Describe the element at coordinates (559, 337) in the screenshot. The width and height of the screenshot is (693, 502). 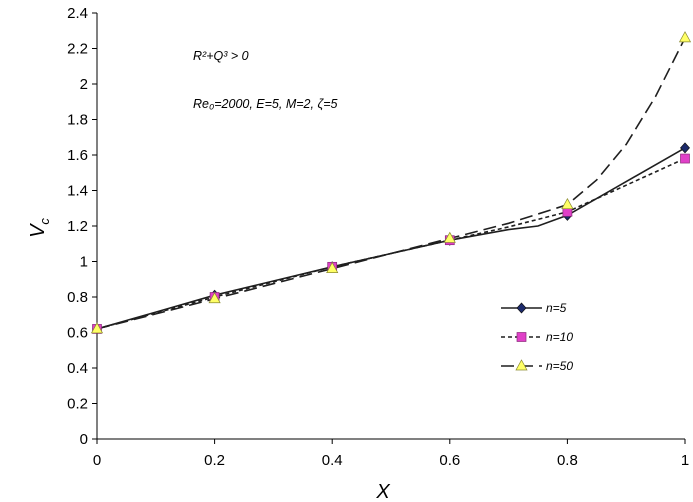
I see `legend-label: n=10` at that location.